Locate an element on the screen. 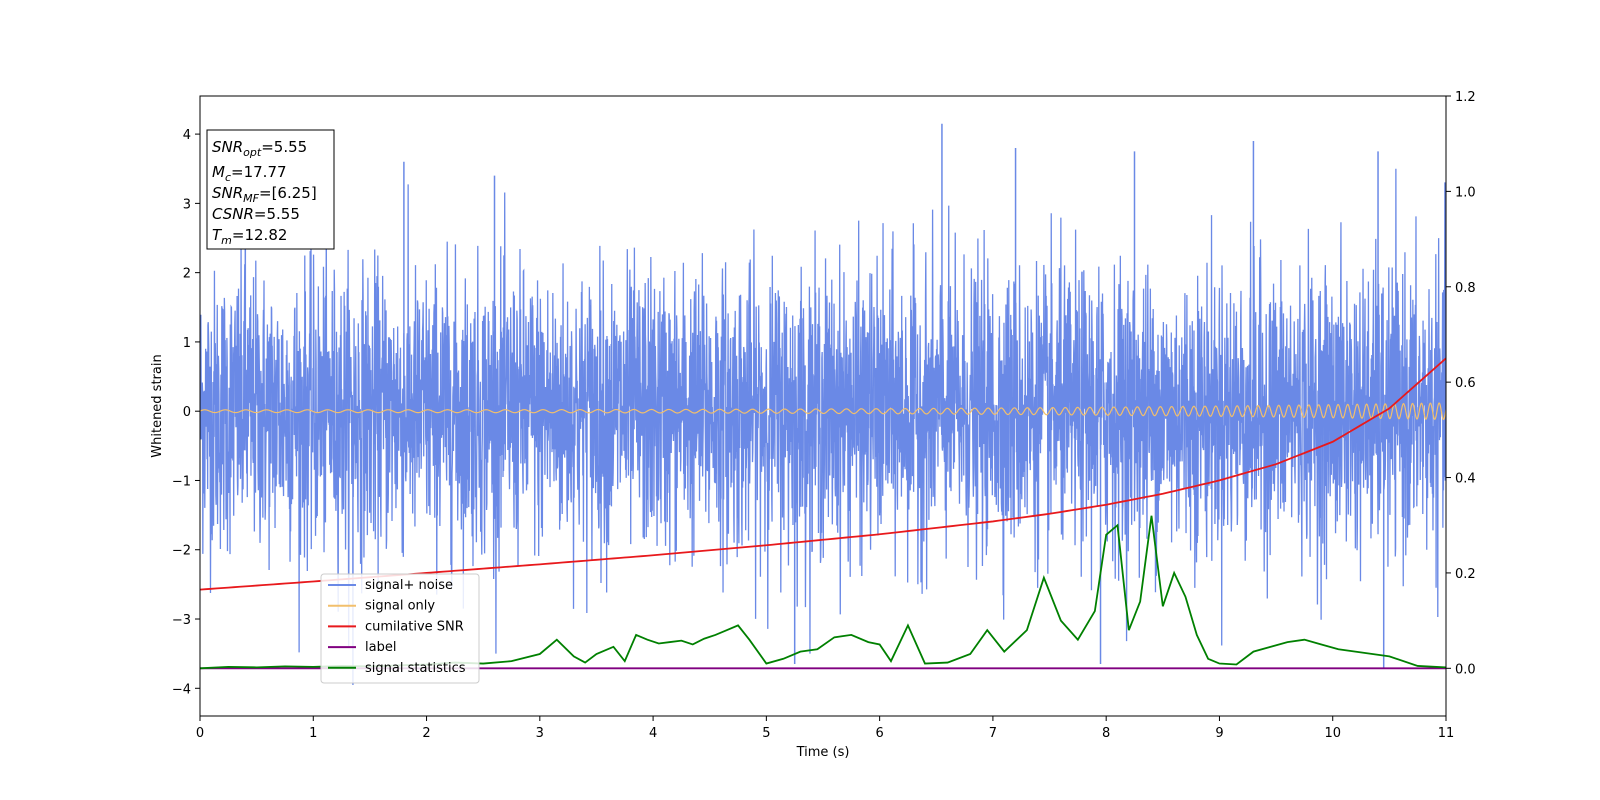 Image resolution: width=1600 pixels, height=800 pixels. legend-entry: signal only is located at coordinates (400, 606).